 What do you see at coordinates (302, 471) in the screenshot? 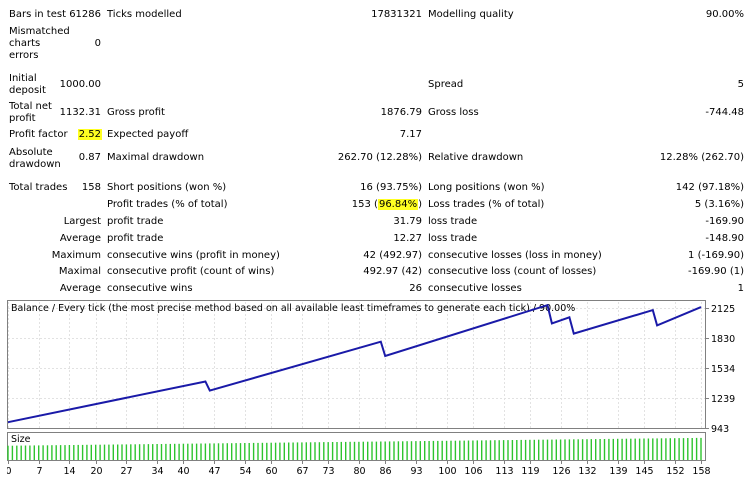
I see `x-tick-label: 67` at bounding box center [302, 471].